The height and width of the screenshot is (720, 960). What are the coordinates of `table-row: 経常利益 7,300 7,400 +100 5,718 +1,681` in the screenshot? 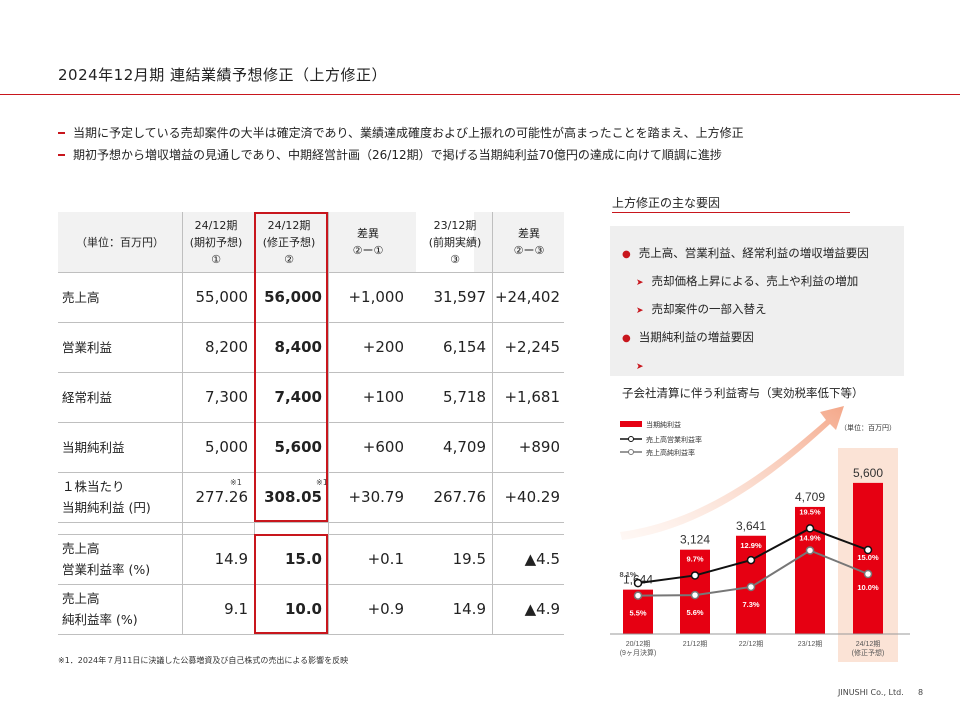 It's located at (311, 397).